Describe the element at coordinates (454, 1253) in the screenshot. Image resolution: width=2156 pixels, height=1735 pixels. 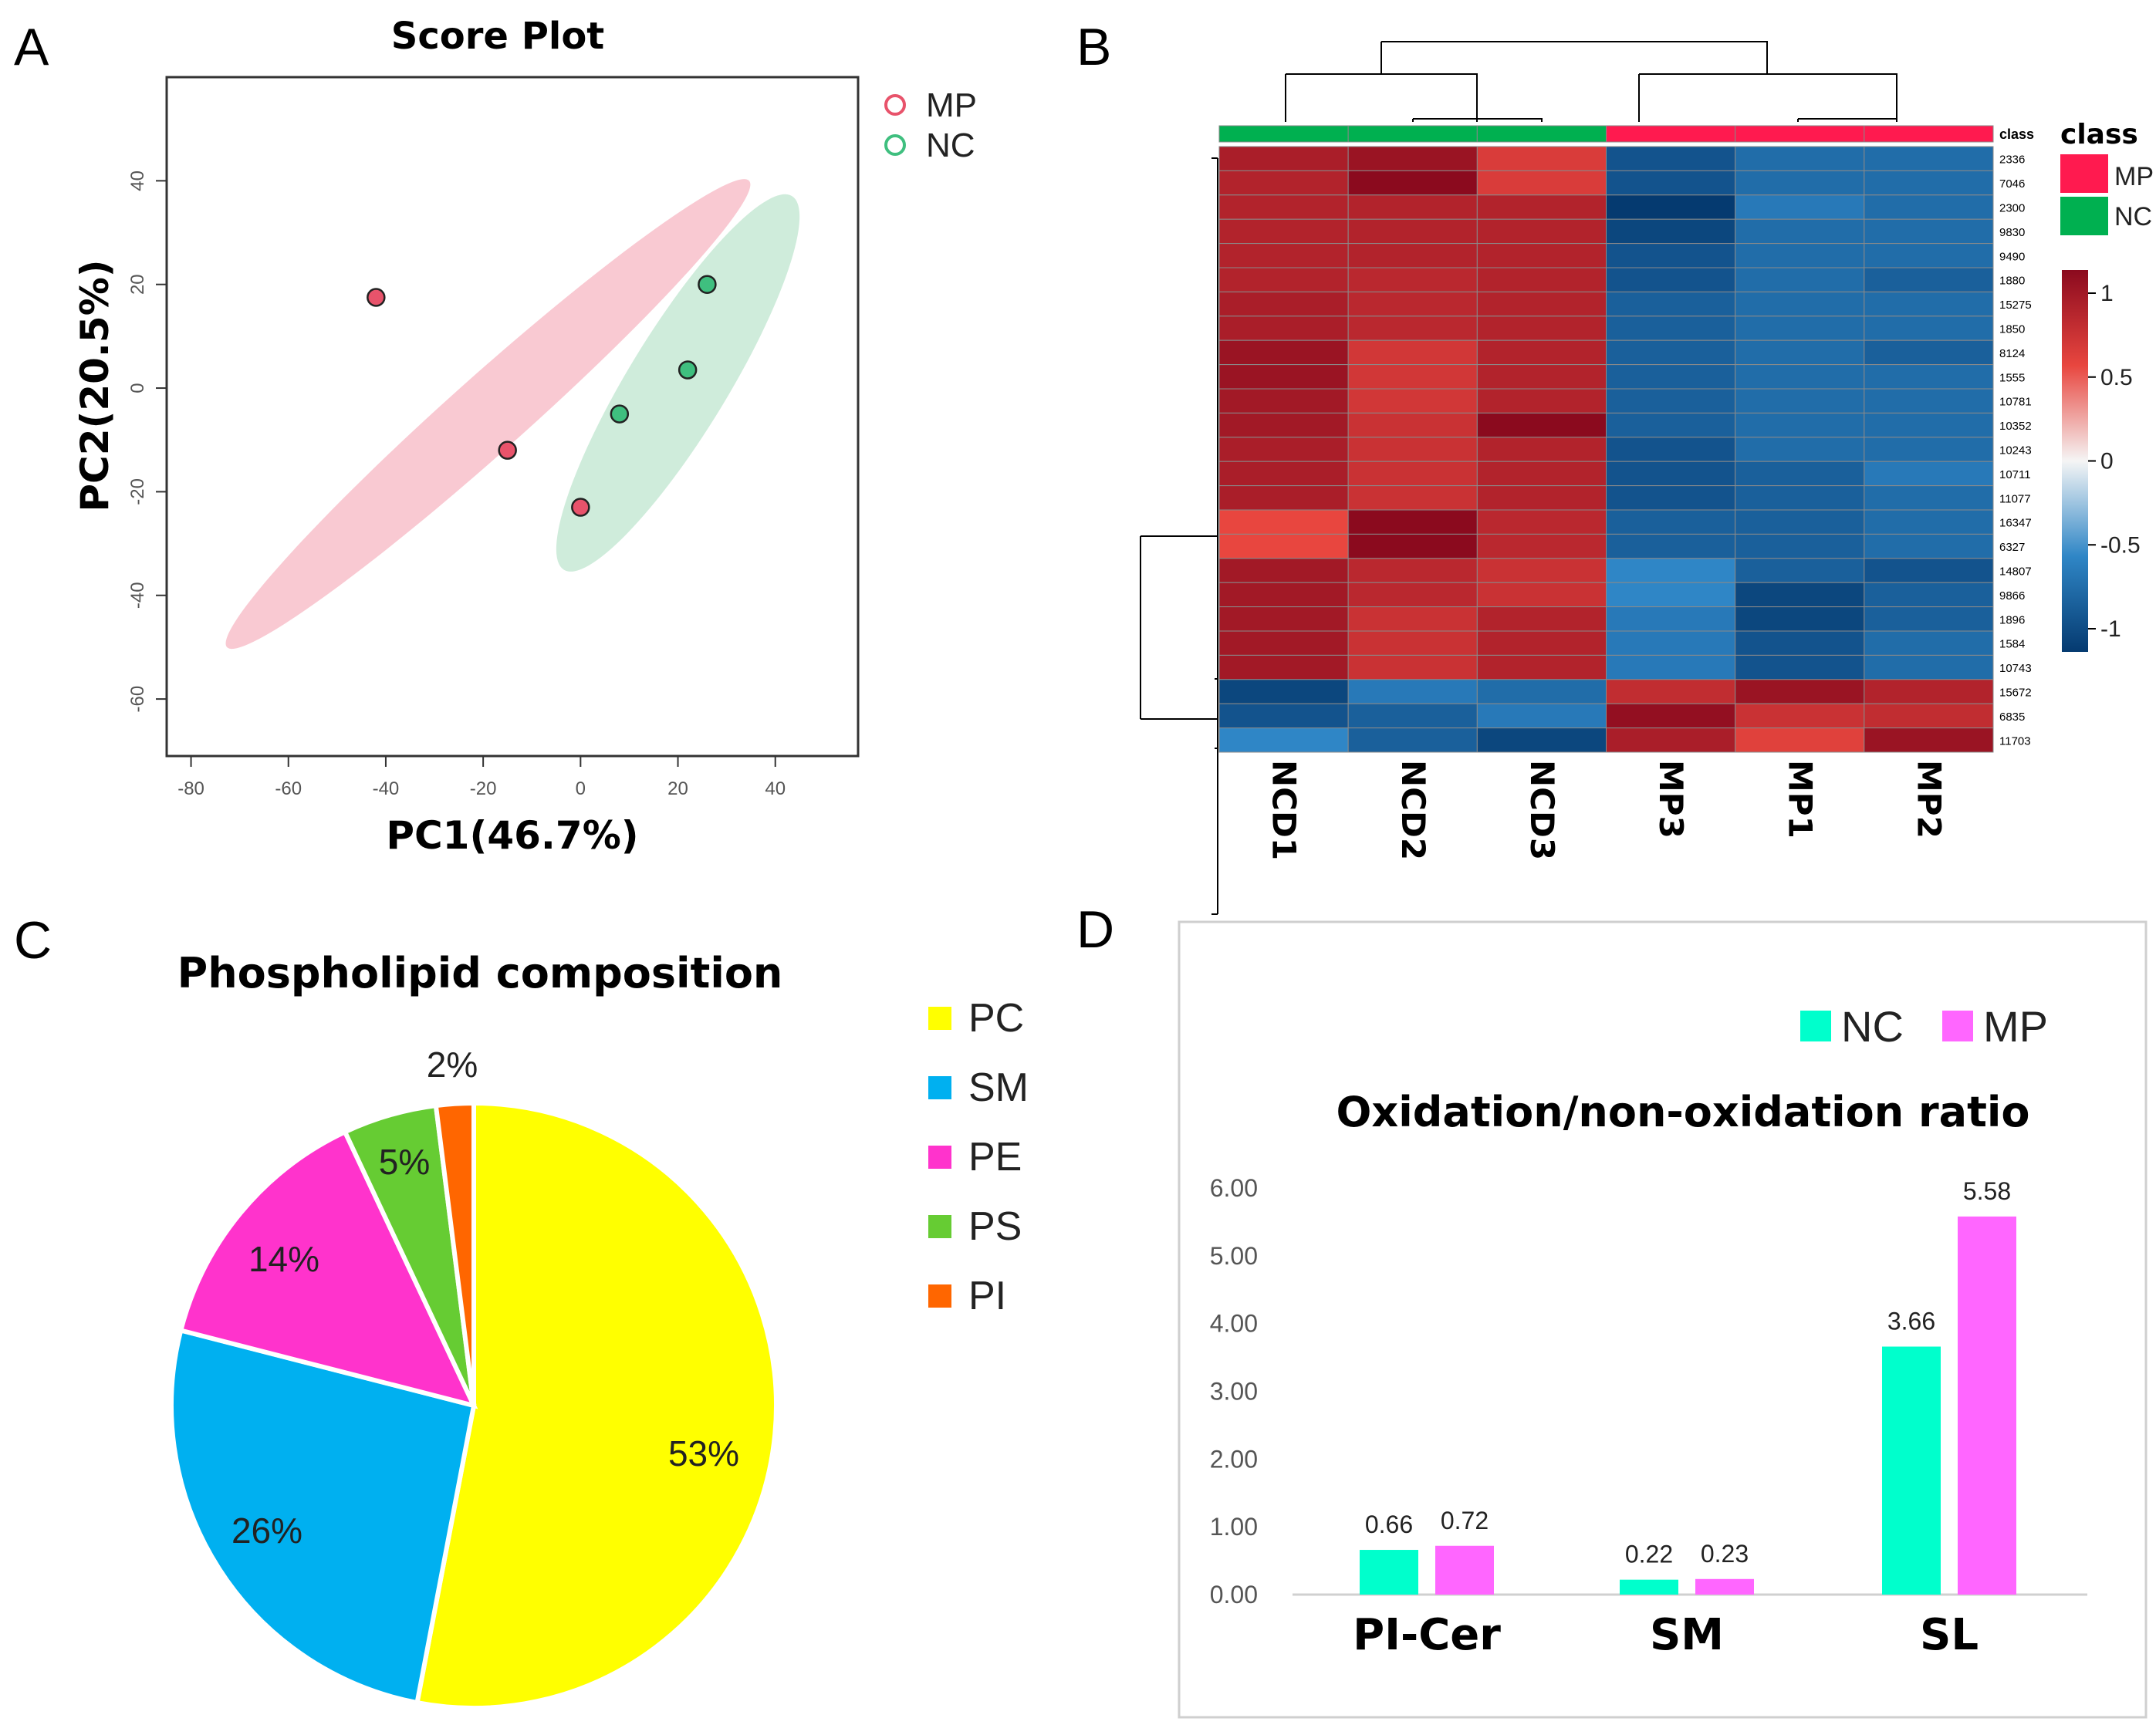
I see `pie-slice-pi` at that location.